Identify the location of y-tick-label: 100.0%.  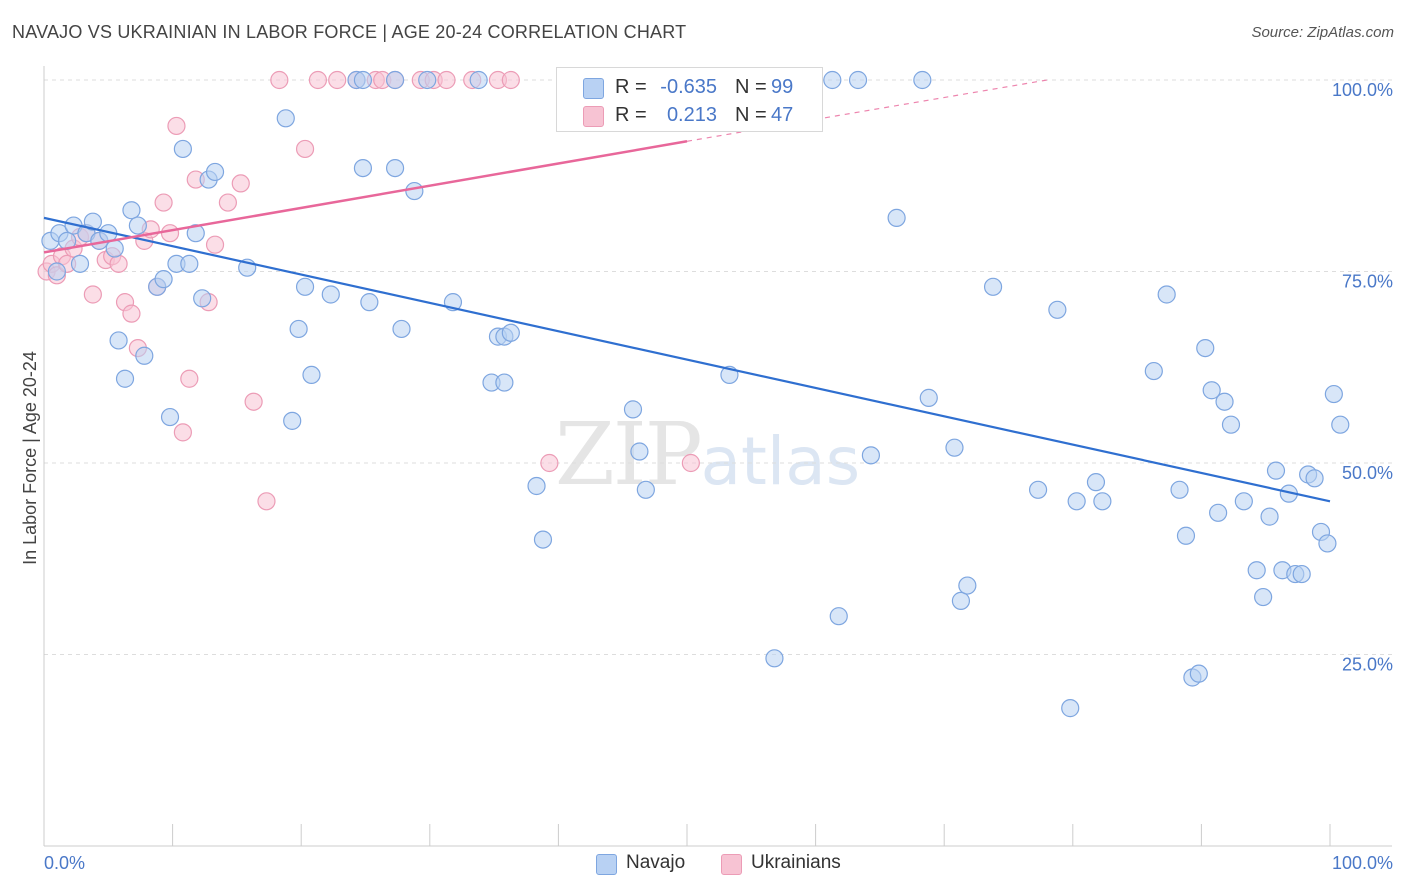
(1362, 90).